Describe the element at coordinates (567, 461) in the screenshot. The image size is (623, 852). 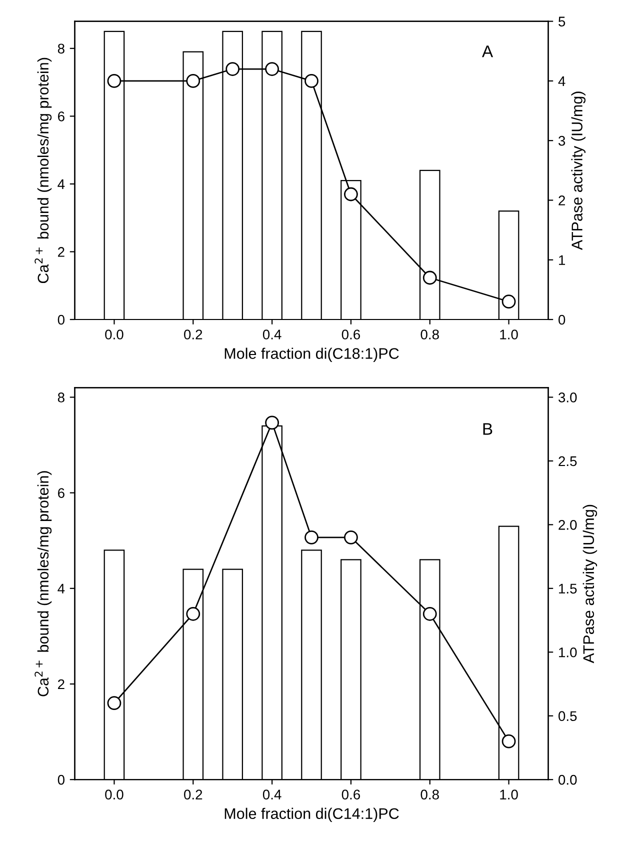
I see `y2-tick-label: 2.5` at that location.